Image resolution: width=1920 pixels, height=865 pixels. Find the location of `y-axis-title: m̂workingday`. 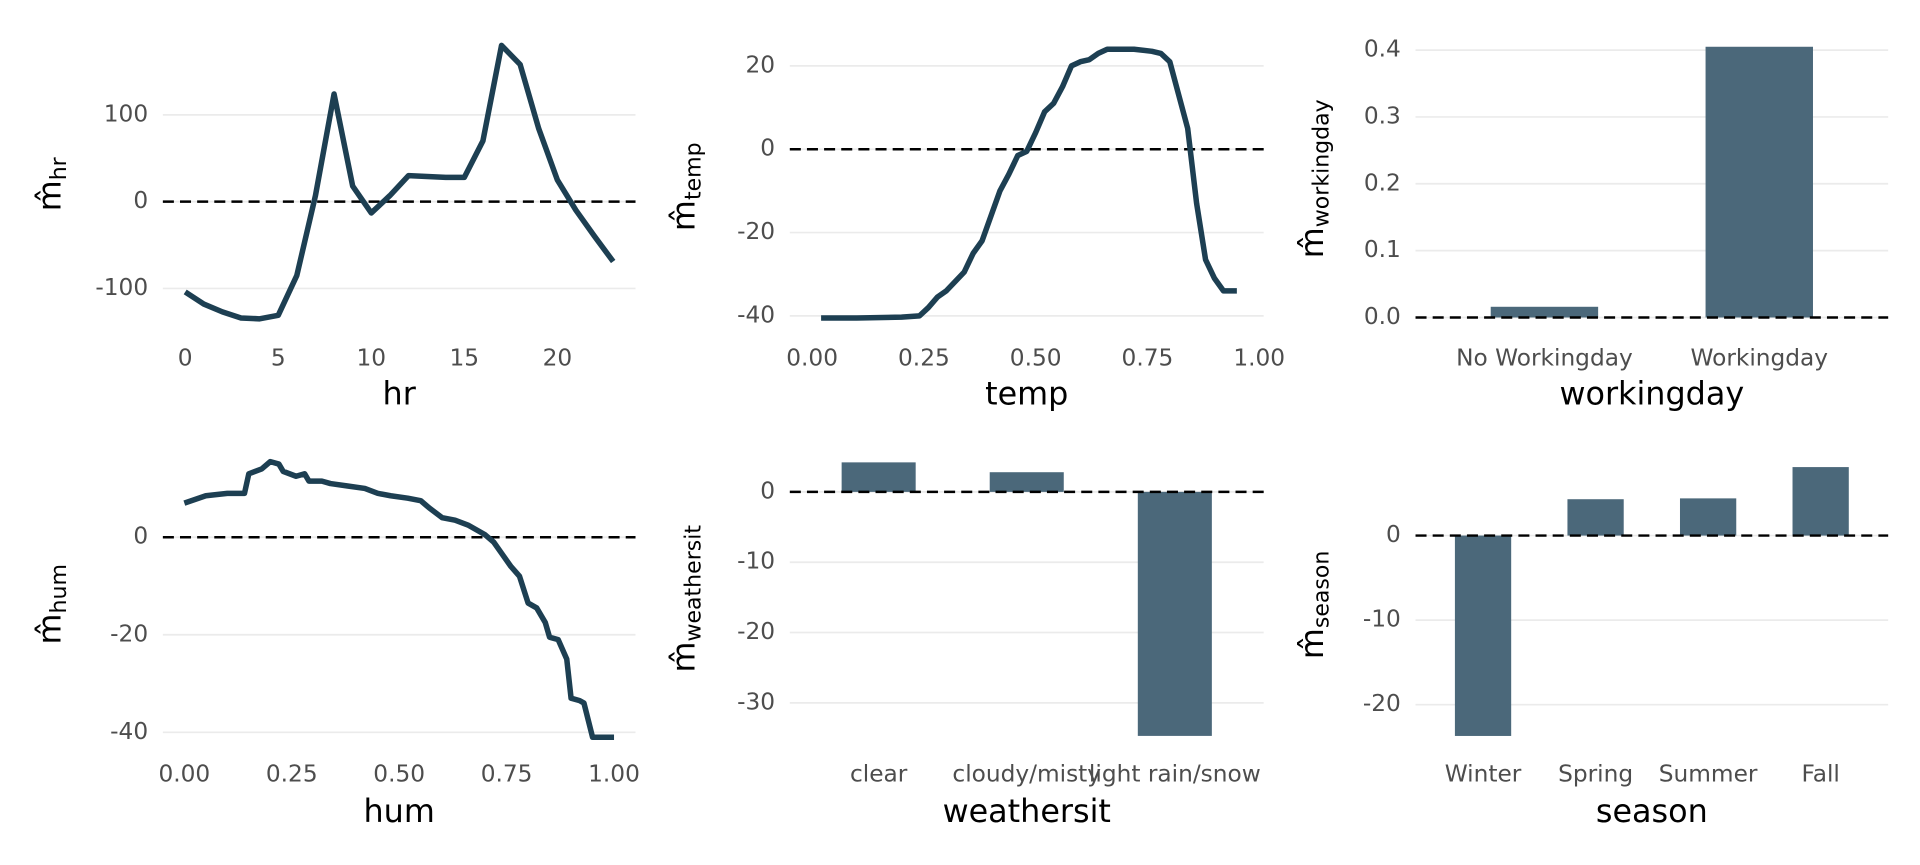

y-axis-title: m̂workingday is located at coordinates (1314, 178).